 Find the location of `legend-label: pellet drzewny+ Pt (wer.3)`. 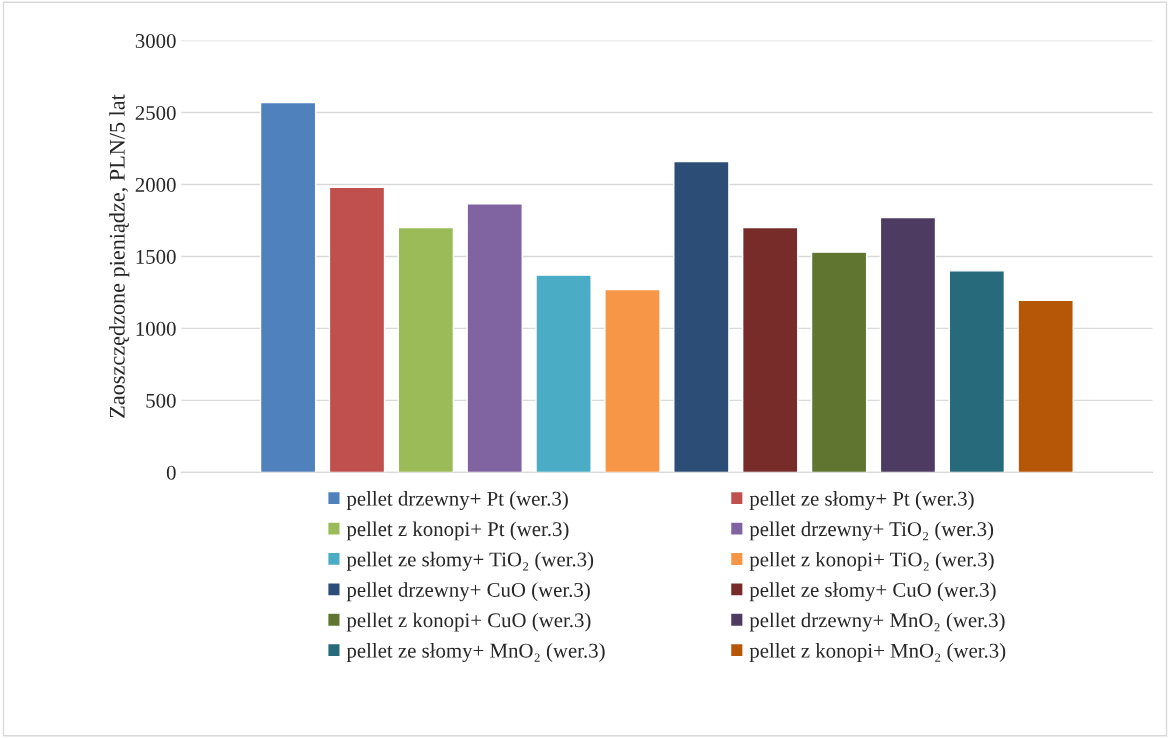

legend-label: pellet drzewny+ Pt (wer.3) is located at coordinates (457, 501).